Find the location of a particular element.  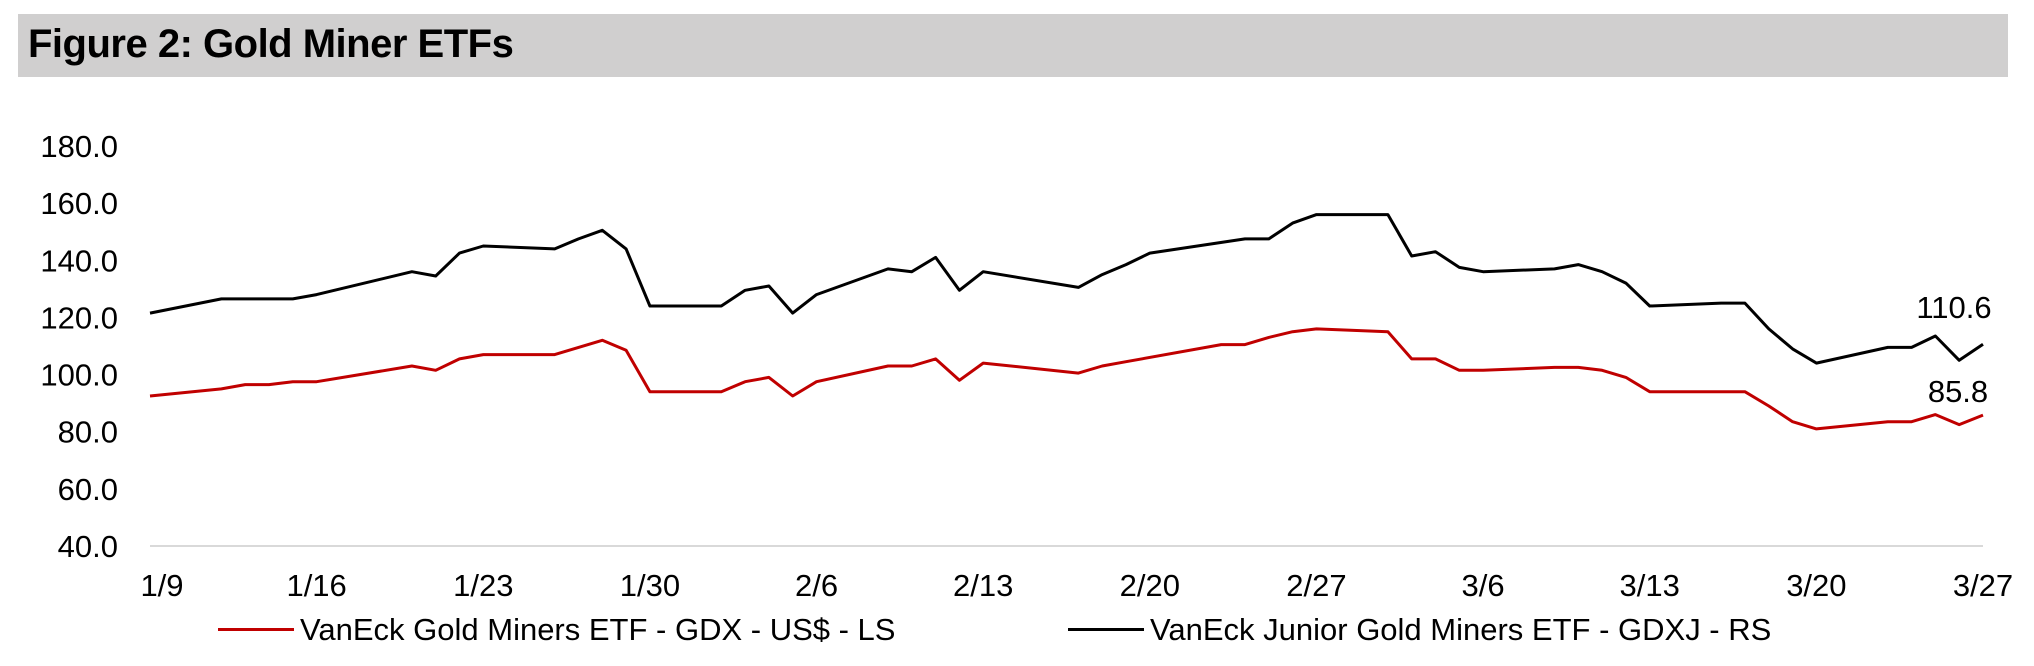

series-line-gdx is located at coordinates (1066, 379).